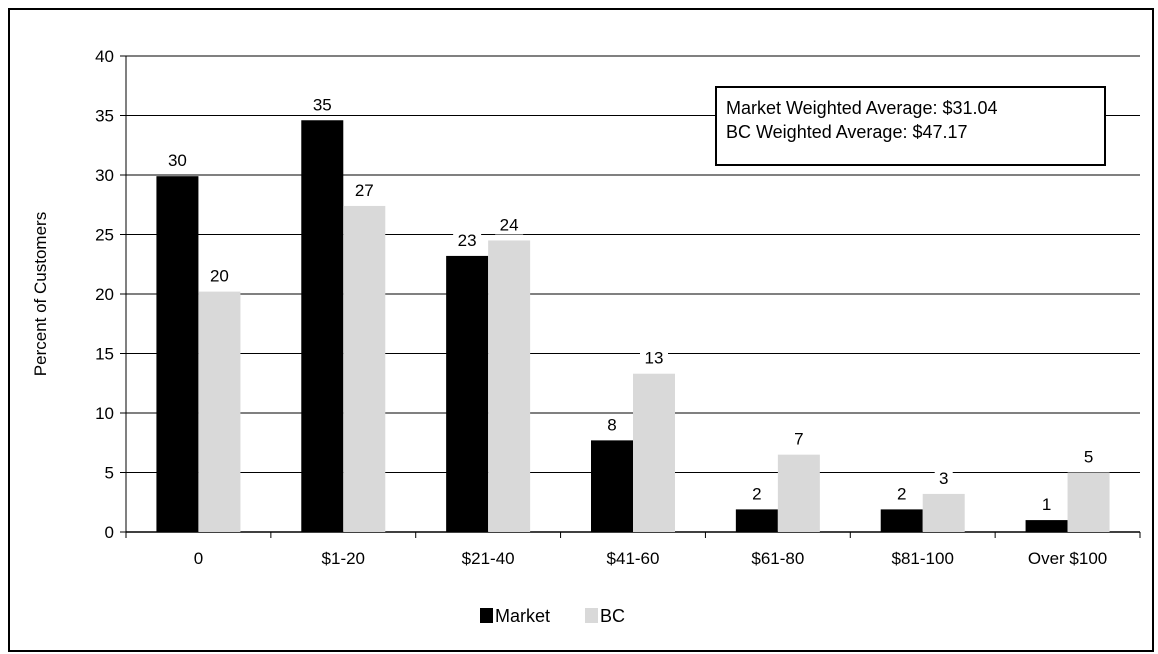  Describe the element at coordinates (343, 558) in the screenshot. I see `x-category-label: $1-20` at that location.